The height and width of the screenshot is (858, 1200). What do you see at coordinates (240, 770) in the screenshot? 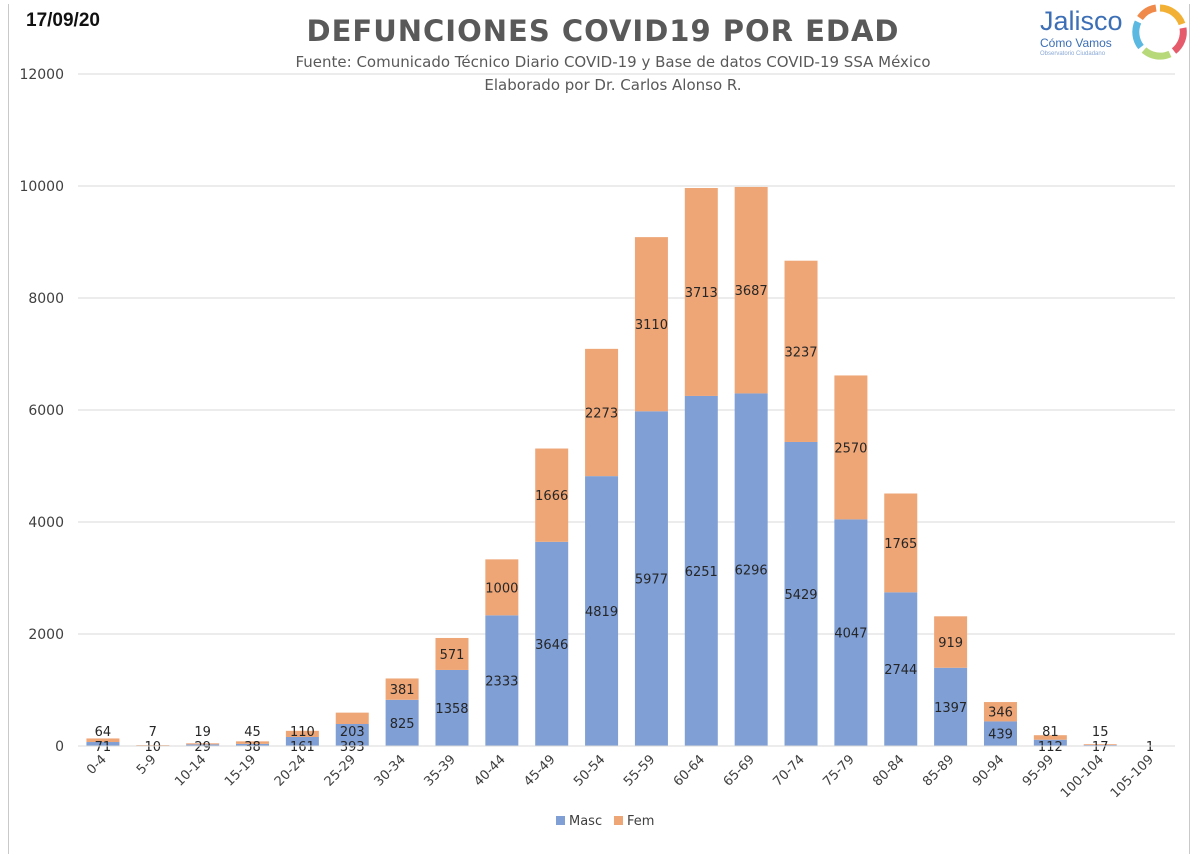
I see `x-tick-label: 15-19` at bounding box center [240, 770].